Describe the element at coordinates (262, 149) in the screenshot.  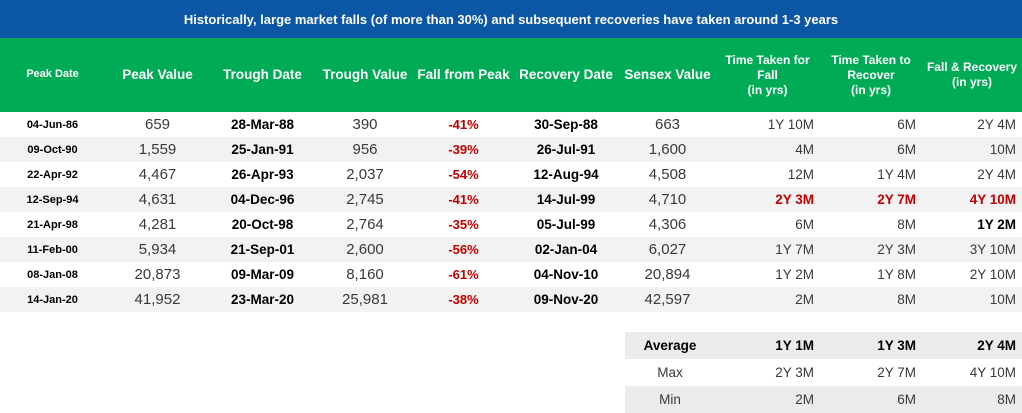
I see `cell-trough-date: 25-Jan-91` at that location.